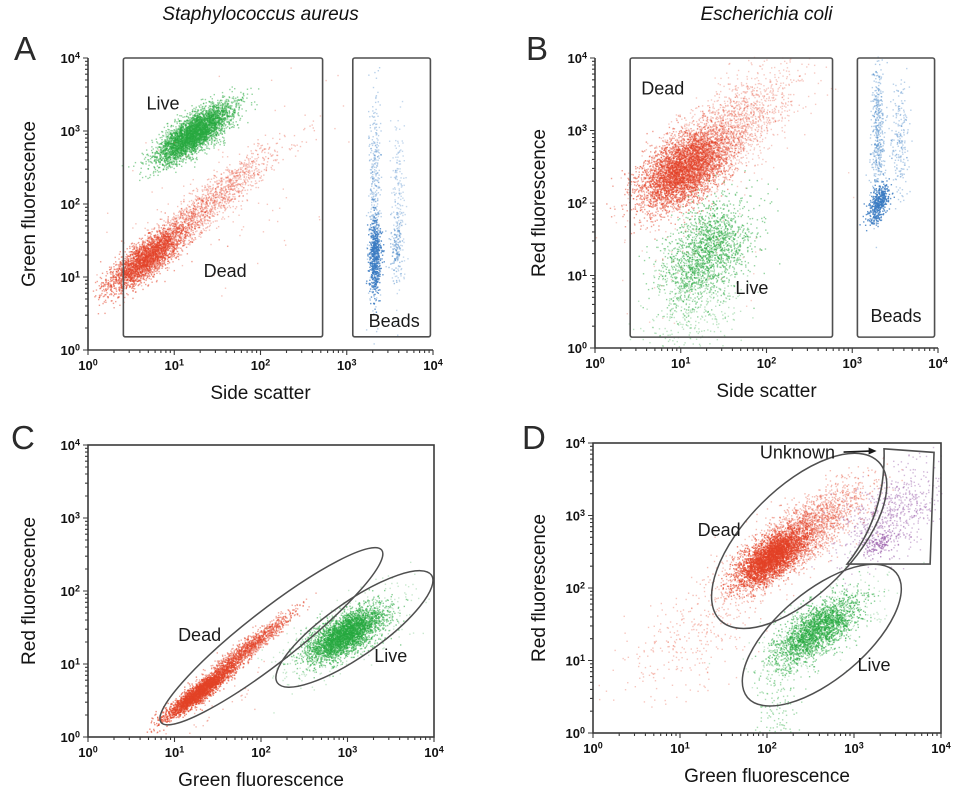  I want to click on panel-a-y-axis-label: Green fluorescence, so click(29, 204).